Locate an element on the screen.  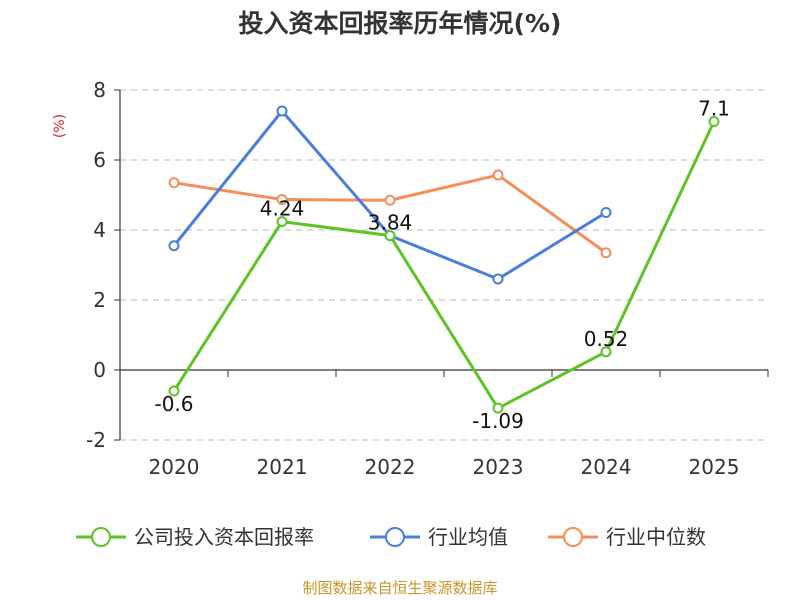
data-label: 3.84 is located at coordinates (390, 223).